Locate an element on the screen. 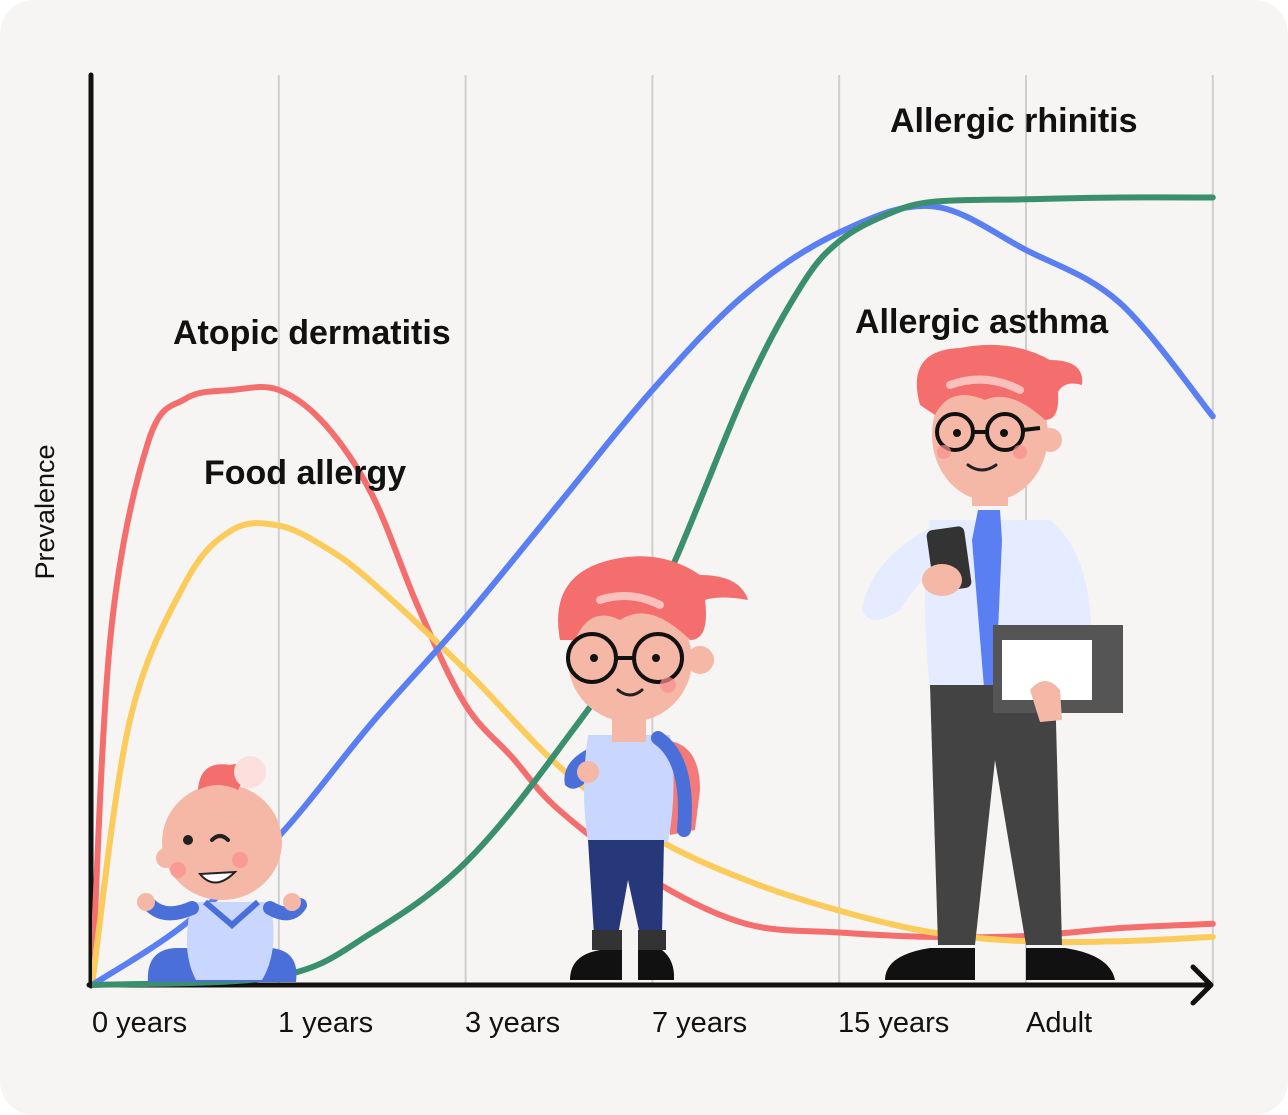 This screenshot has height=1115, width=1288. label-food-allergy: Food allergy is located at coordinates (305, 473).